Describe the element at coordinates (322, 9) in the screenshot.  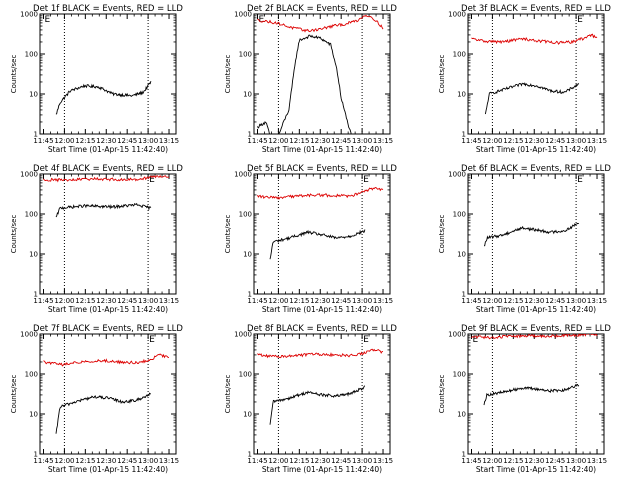
I see `panel-title: Det 2f BLACK = Events, RED = LLD` at that location.